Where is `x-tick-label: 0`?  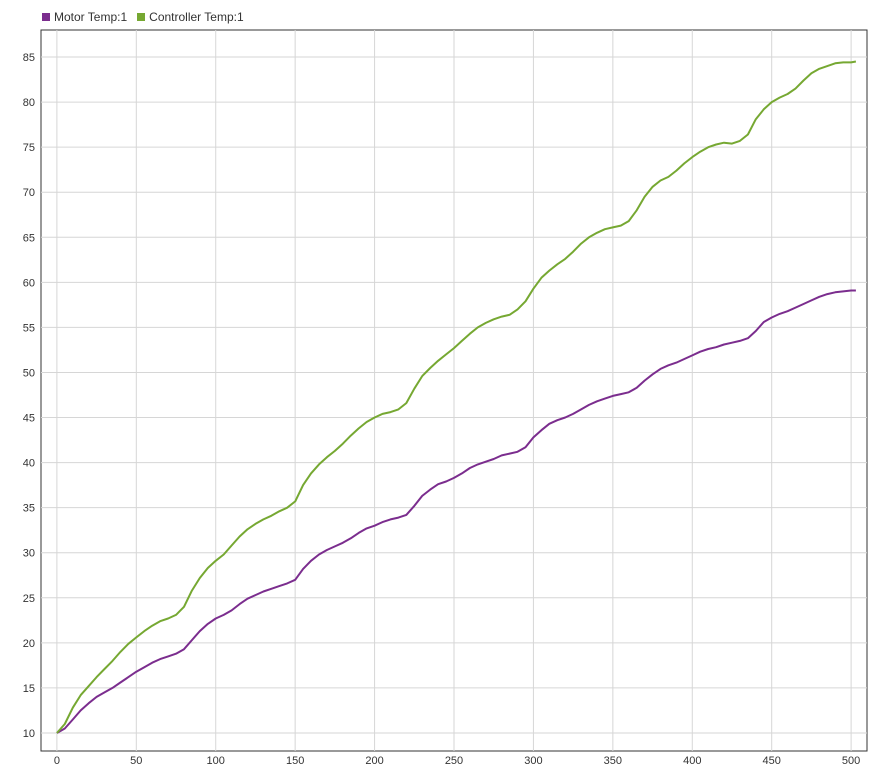
x-tick-label: 0 is located at coordinates (57, 761).